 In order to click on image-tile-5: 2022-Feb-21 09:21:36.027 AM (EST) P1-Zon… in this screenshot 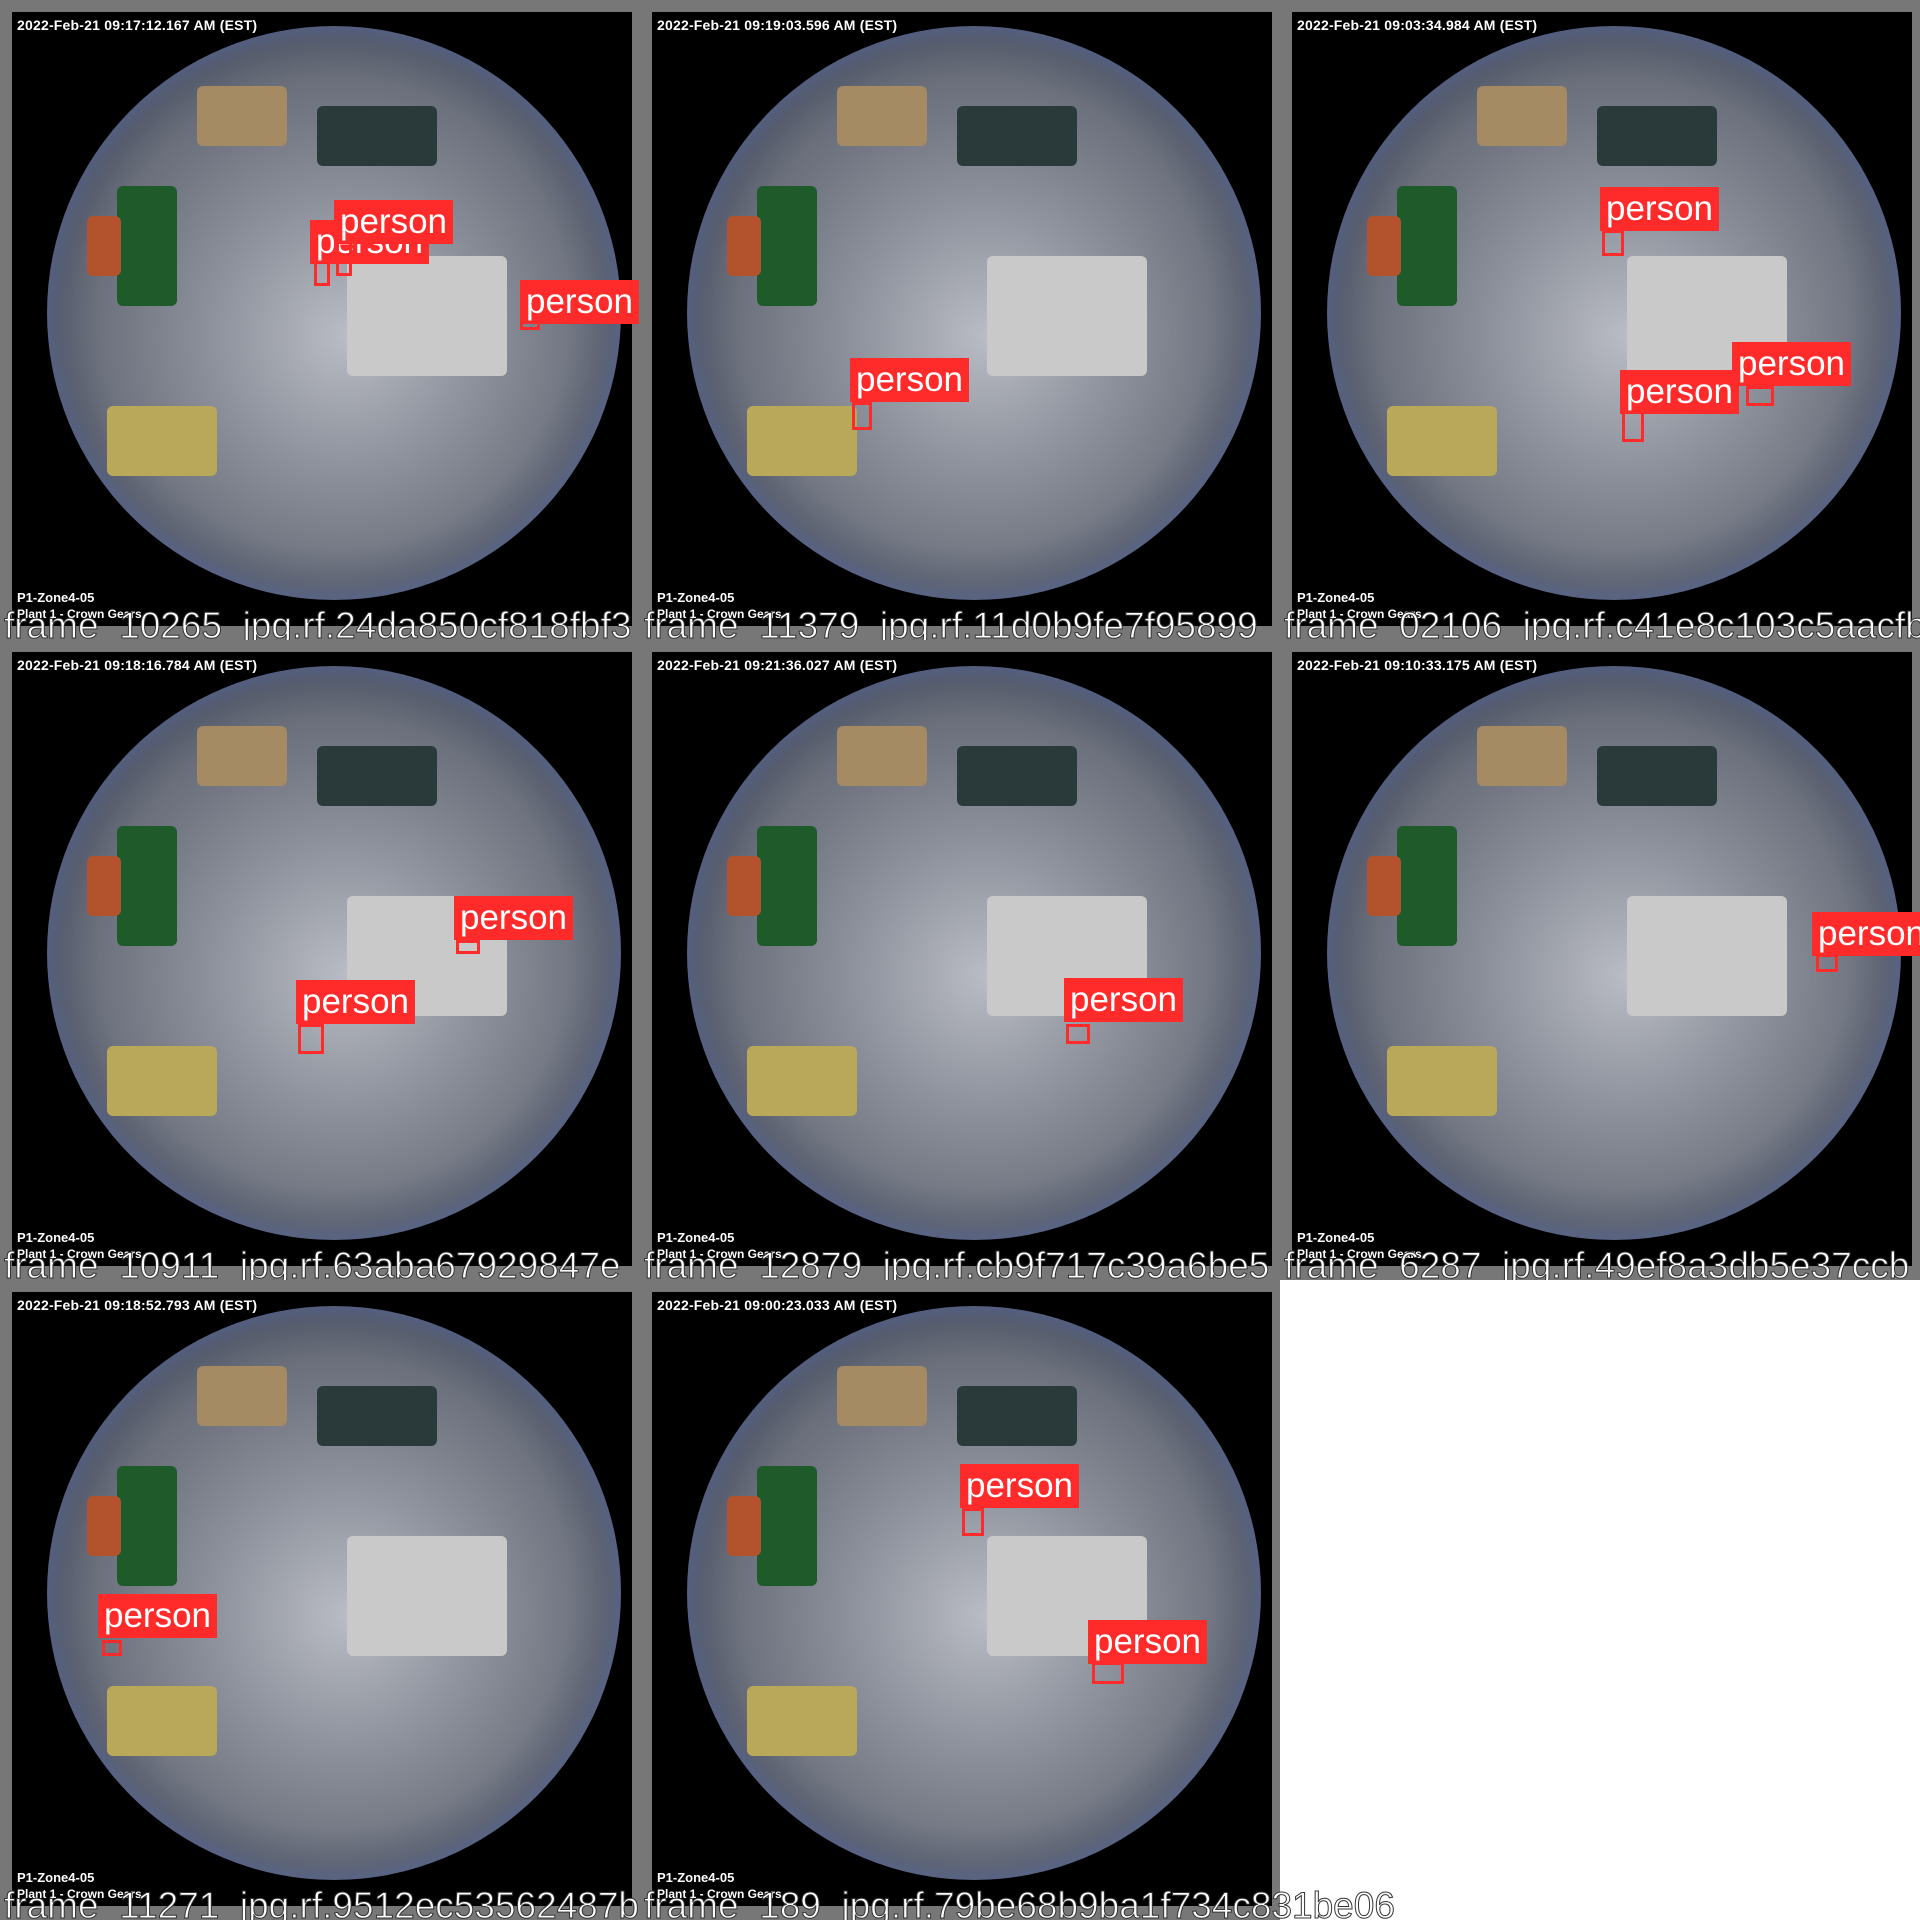, I will do `click(960, 960)`.